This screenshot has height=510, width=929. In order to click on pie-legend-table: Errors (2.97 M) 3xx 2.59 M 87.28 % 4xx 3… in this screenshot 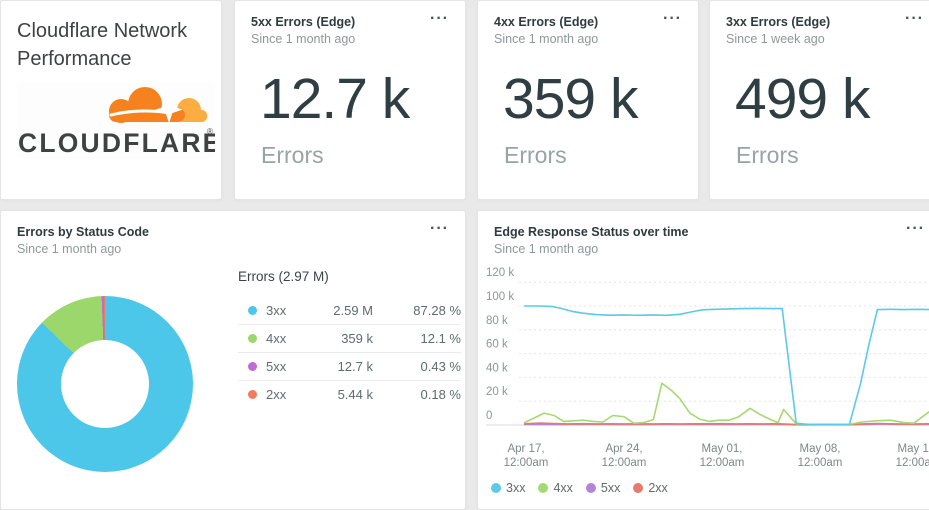, I will do `click(349, 338)`.